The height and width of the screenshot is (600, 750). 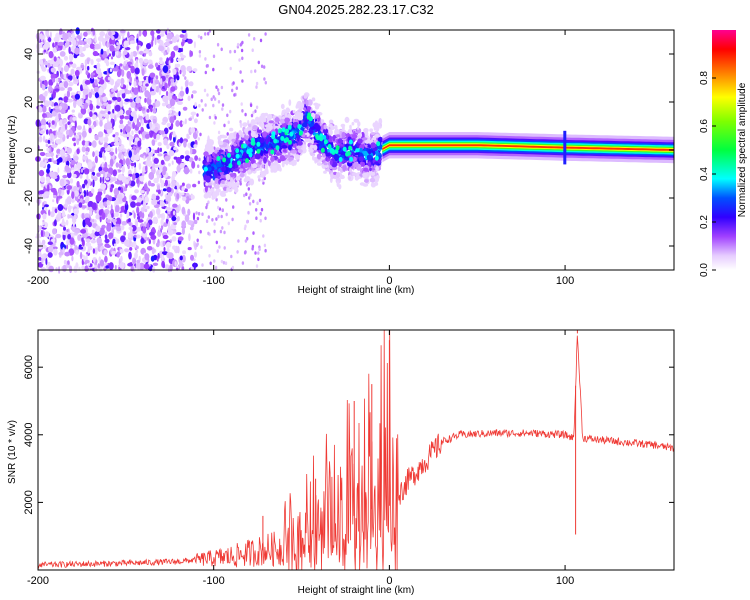 What do you see at coordinates (29, 54) in the screenshot?
I see `y-tick-label: 40` at bounding box center [29, 54].